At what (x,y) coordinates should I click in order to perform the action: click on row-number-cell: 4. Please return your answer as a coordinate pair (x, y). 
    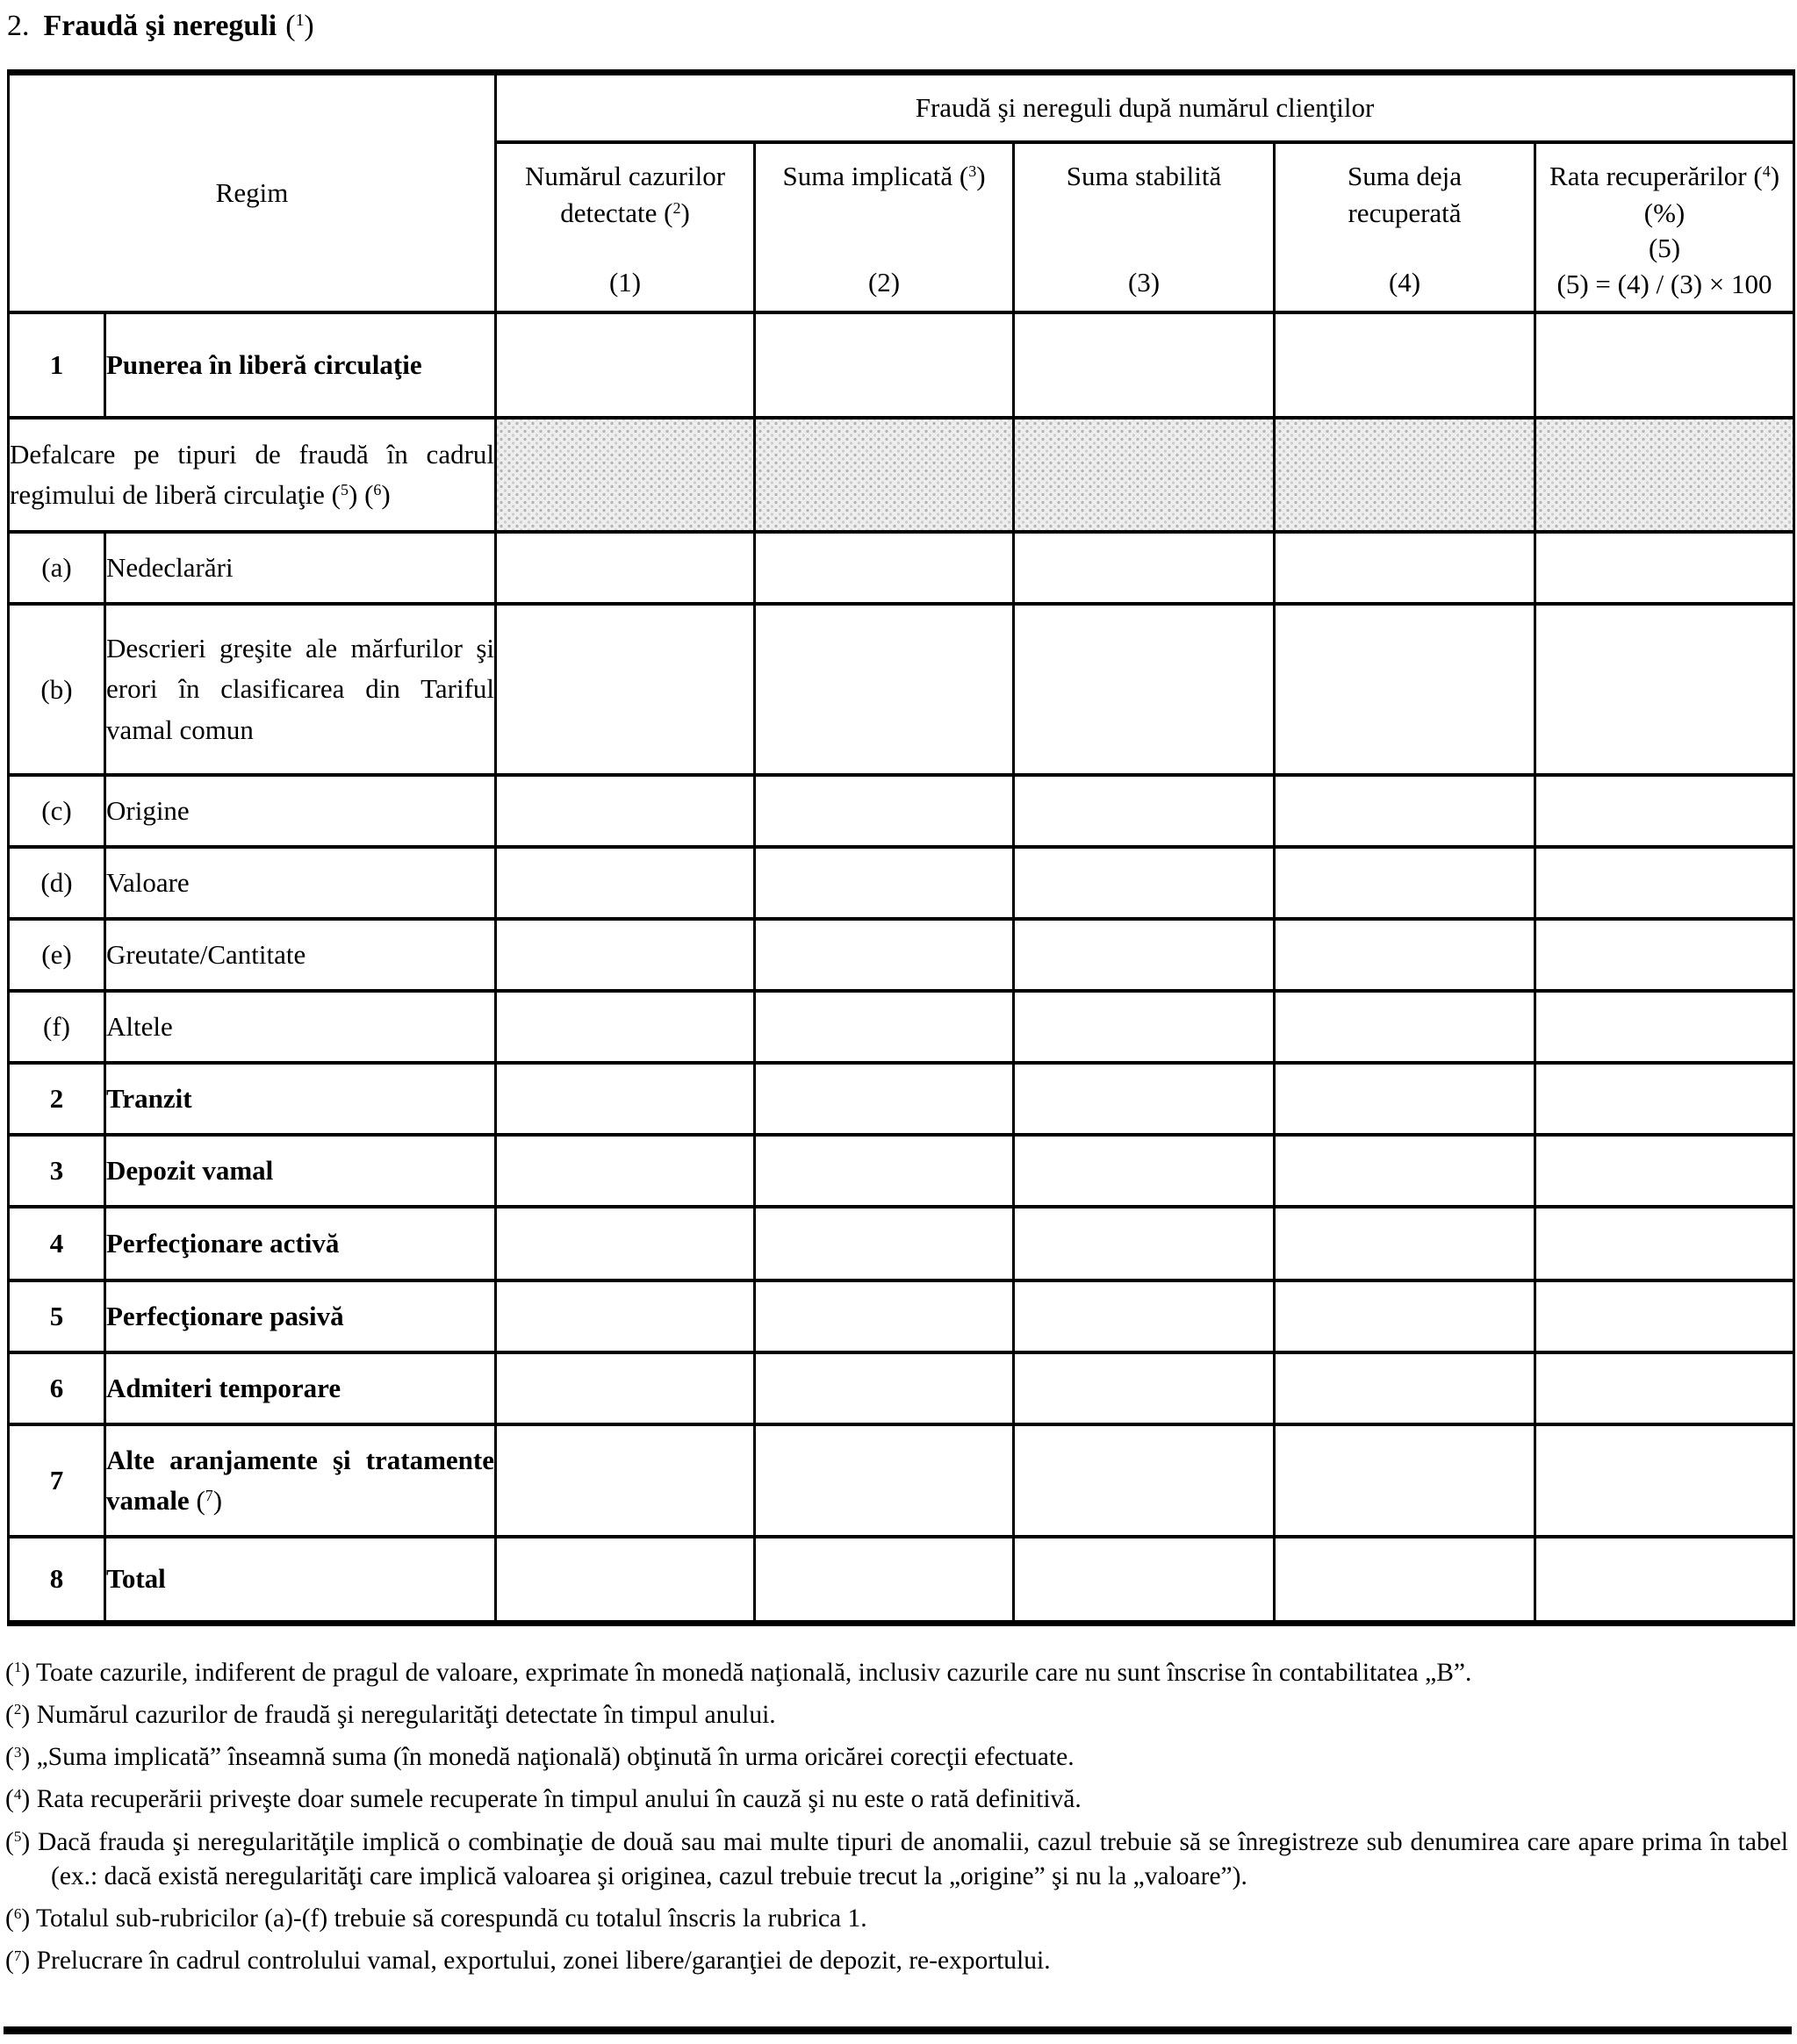
    Looking at the image, I should click on (56, 1244).